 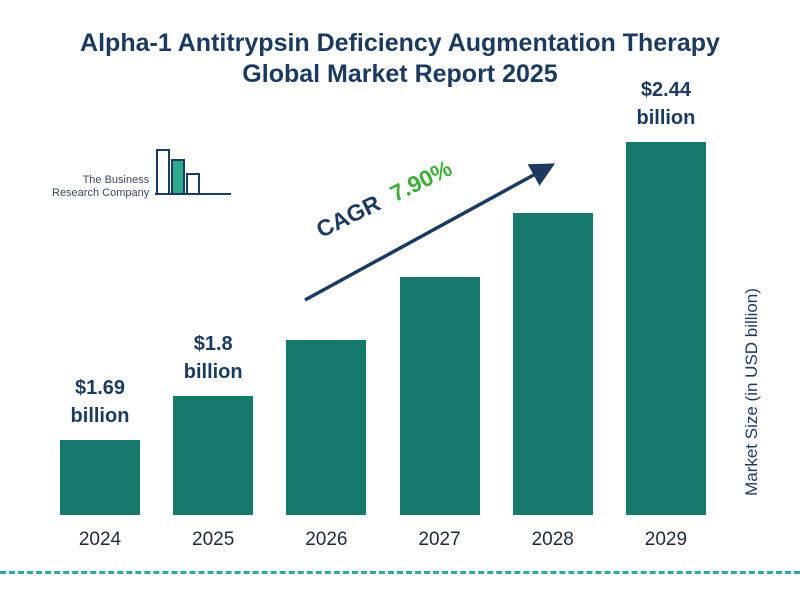 I want to click on x-tick-label: 2028, so click(x=552, y=539).